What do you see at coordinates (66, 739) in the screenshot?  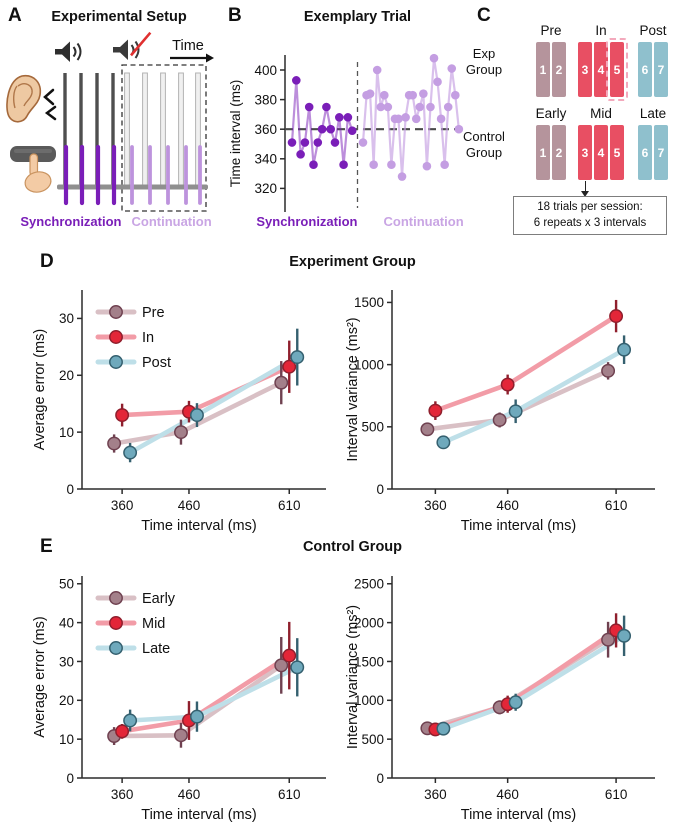 I see `y-tick-label: 10` at bounding box center [66, 739].